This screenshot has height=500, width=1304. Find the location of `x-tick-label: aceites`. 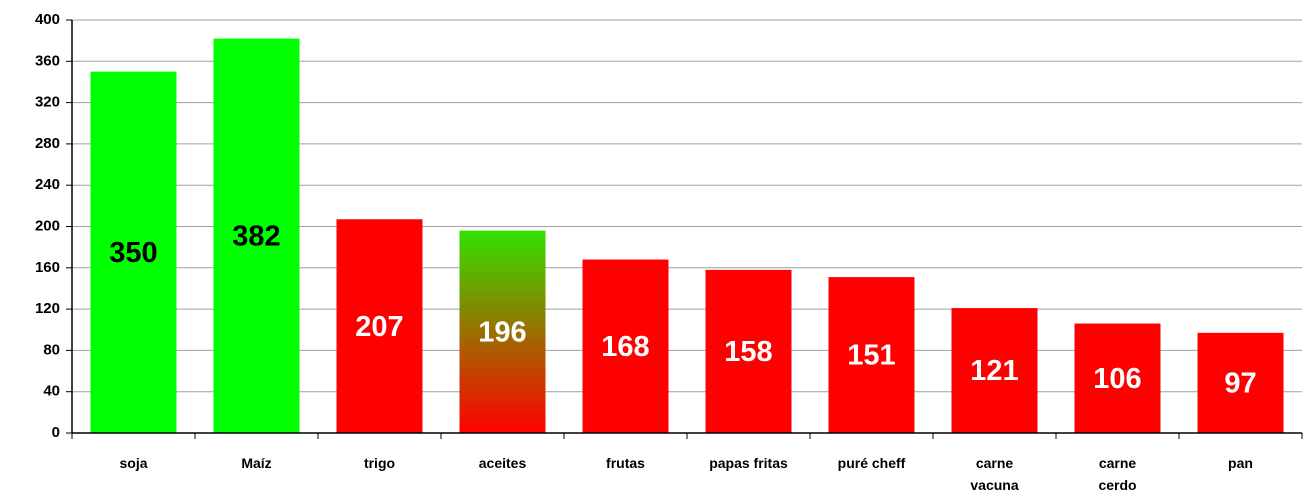

x-tick-label: aceites is located at coordinates (502, 463).